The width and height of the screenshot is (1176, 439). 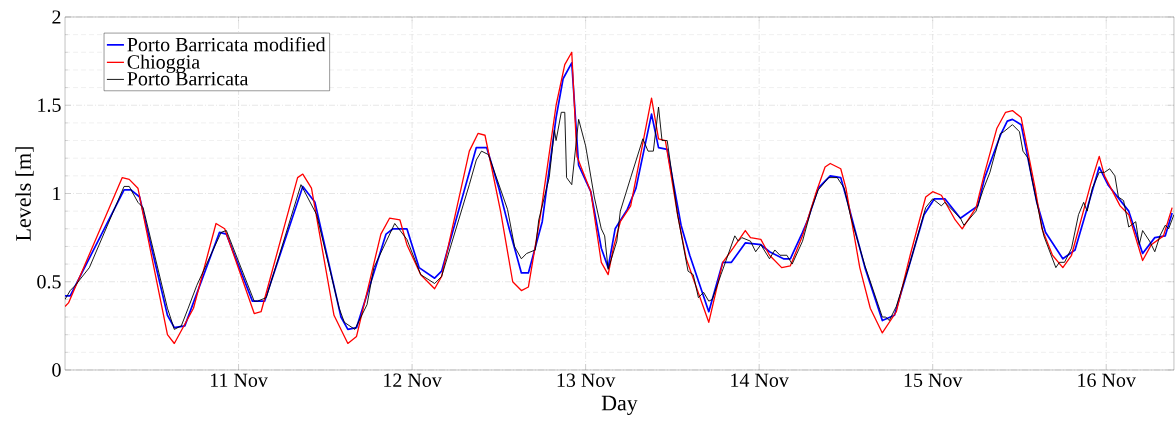 What do you see at coordinates (24, 194) in the screenshot?
I see `y-axis-title: Levels [m]` at bounding box center [24, 194].